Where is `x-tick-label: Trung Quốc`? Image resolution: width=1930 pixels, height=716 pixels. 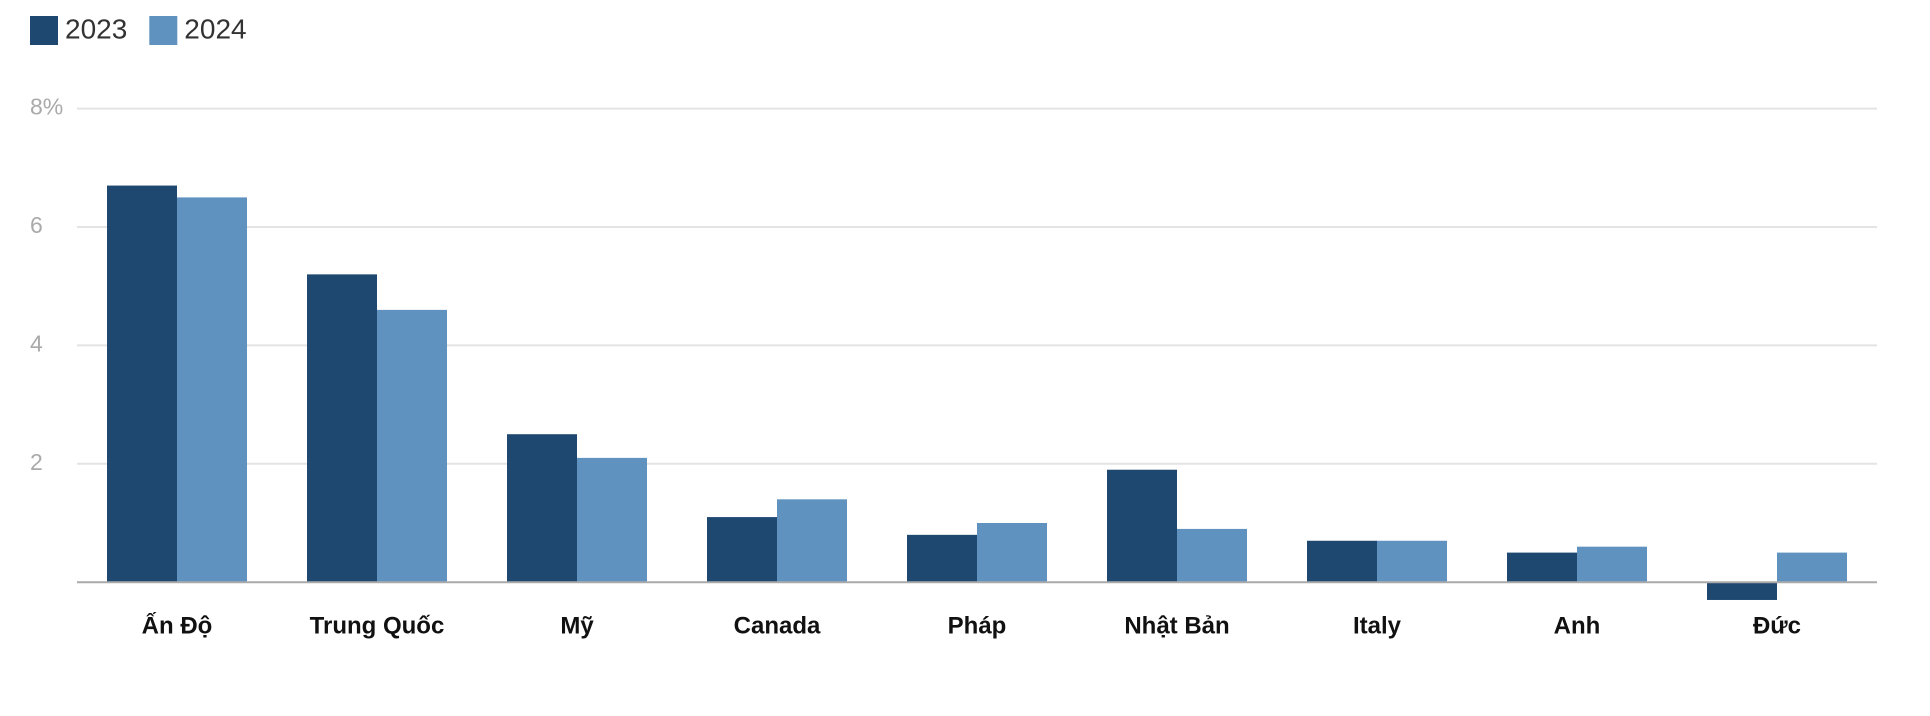
x-tick-label: Trung Quốc is located at coordinates (377, 625).